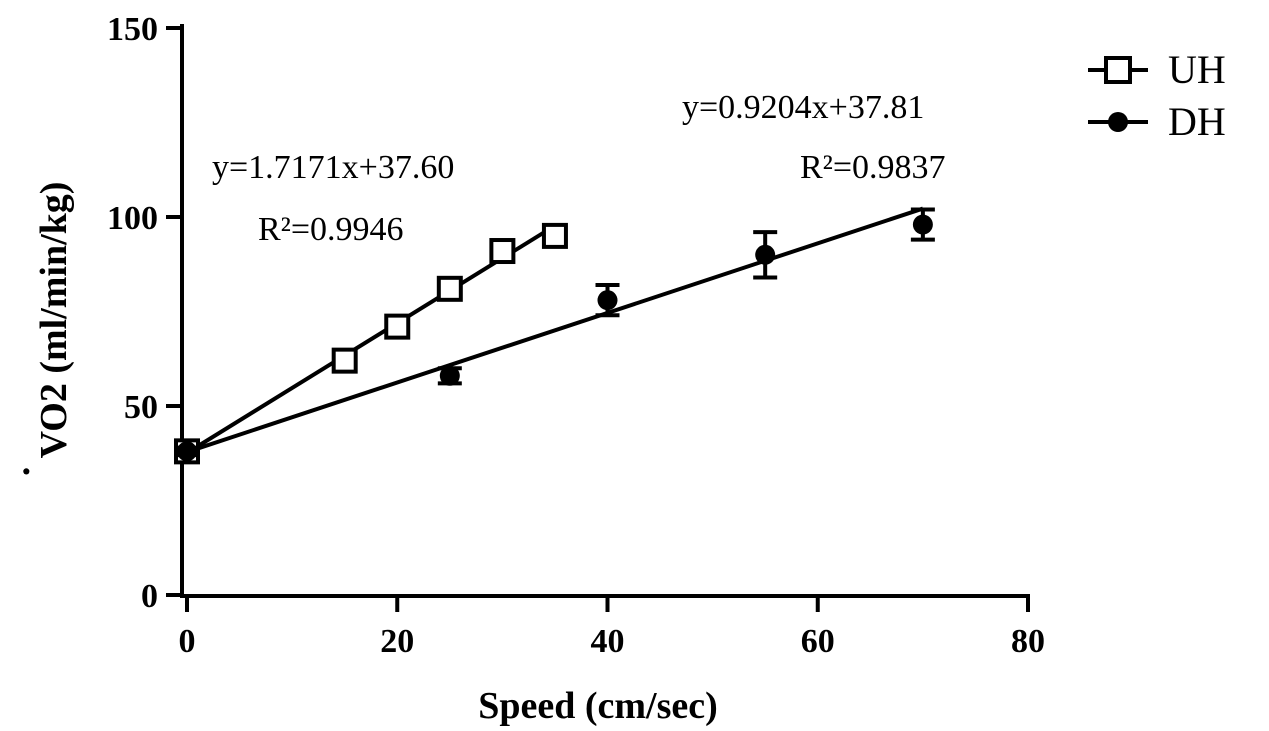 Image resolution: width=1269 pixels, height=731 pixels. I want to click on x-tick-label: 20, so click(397, 641).